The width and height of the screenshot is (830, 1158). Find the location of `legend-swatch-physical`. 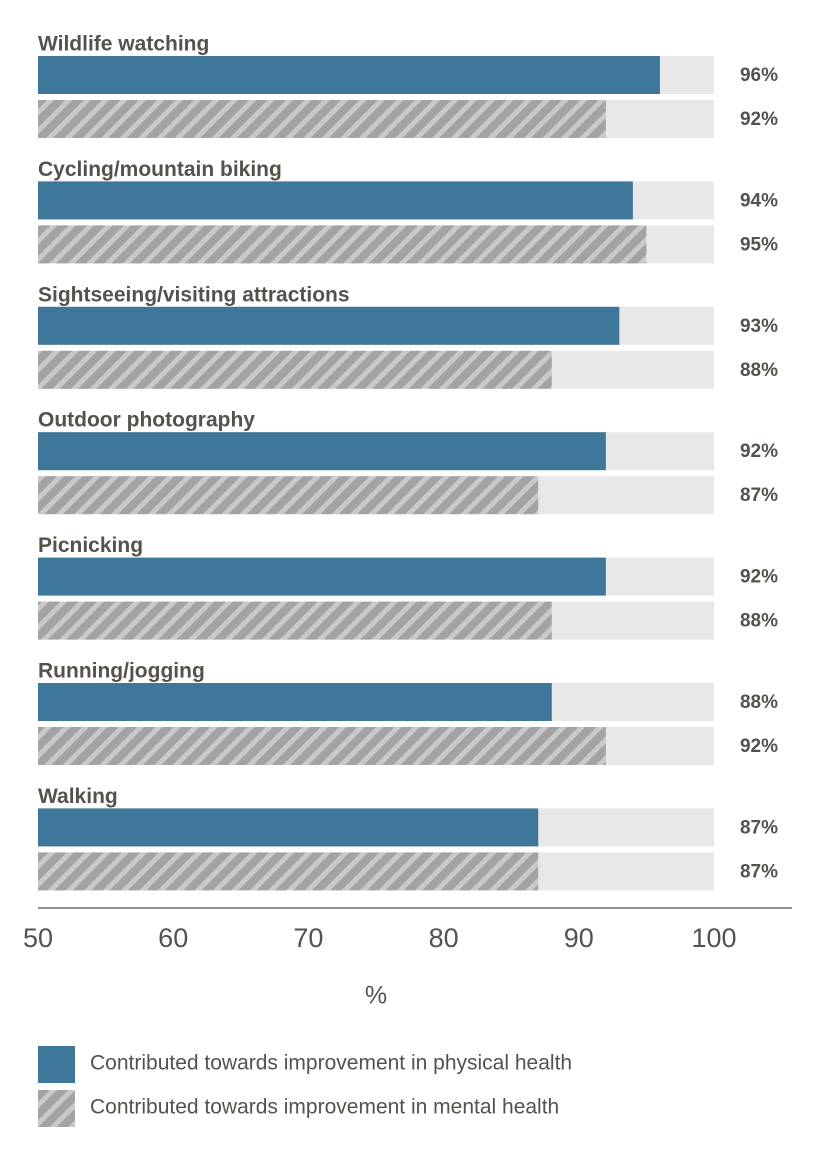

legend-swatch-physical is located at coordinates (56, 1064).